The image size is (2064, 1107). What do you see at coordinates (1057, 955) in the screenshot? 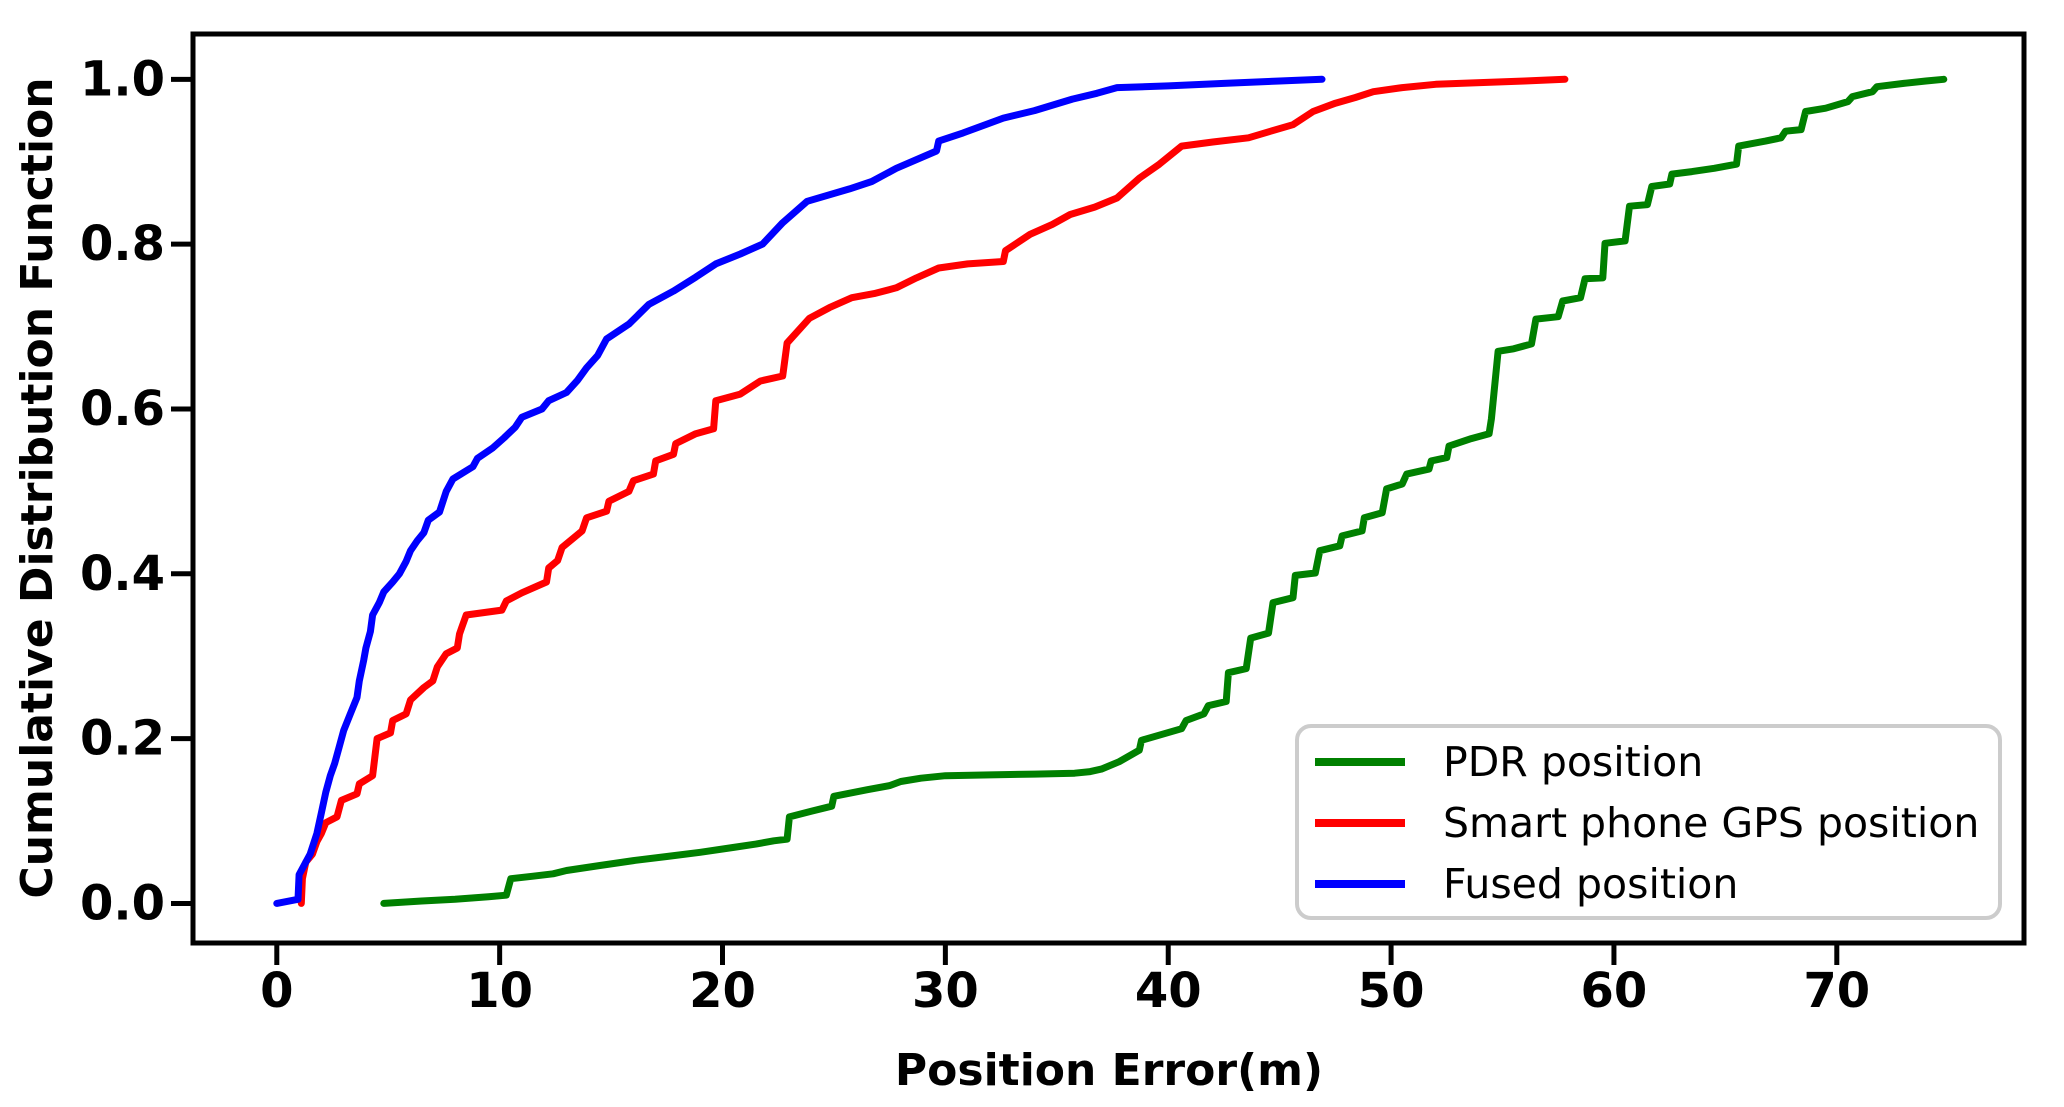
I see `x-axis-ticks` at bounding box center [1057, 955].